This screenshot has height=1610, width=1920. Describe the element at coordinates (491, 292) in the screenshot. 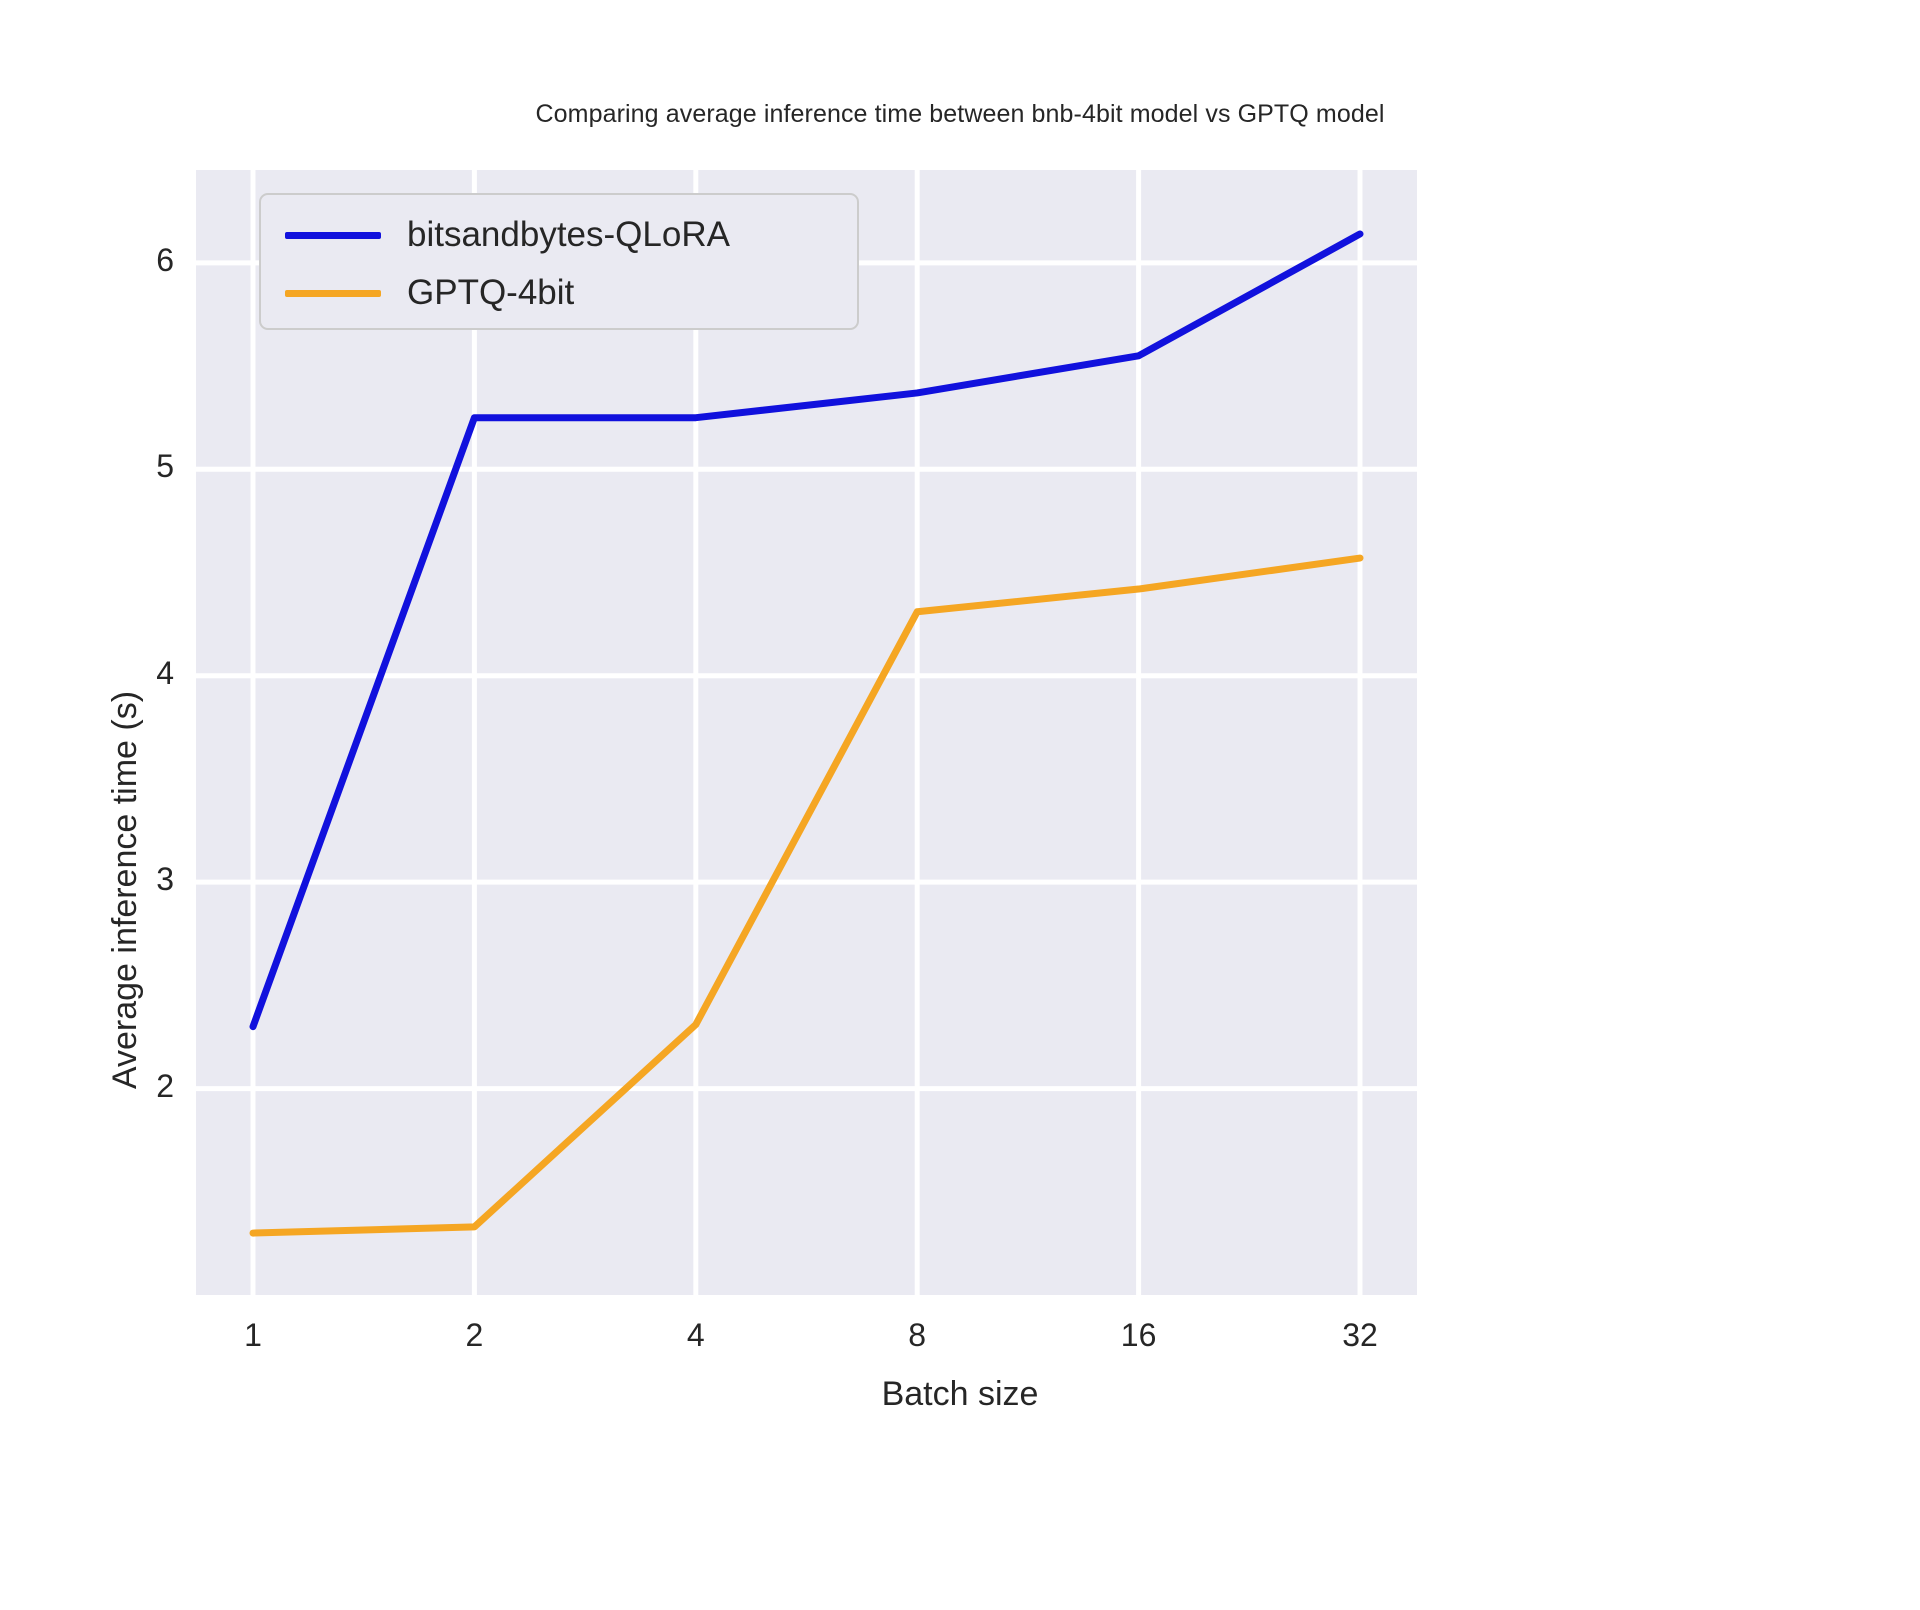

I see `legend-label-series-1: GPTQ-4bit` at that location.